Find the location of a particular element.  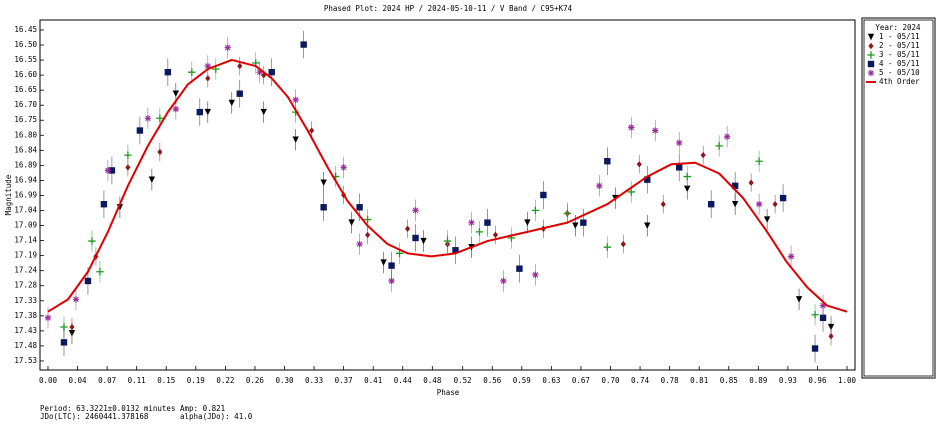

legend-label: 4th Order is located at coordinates (899, 81).